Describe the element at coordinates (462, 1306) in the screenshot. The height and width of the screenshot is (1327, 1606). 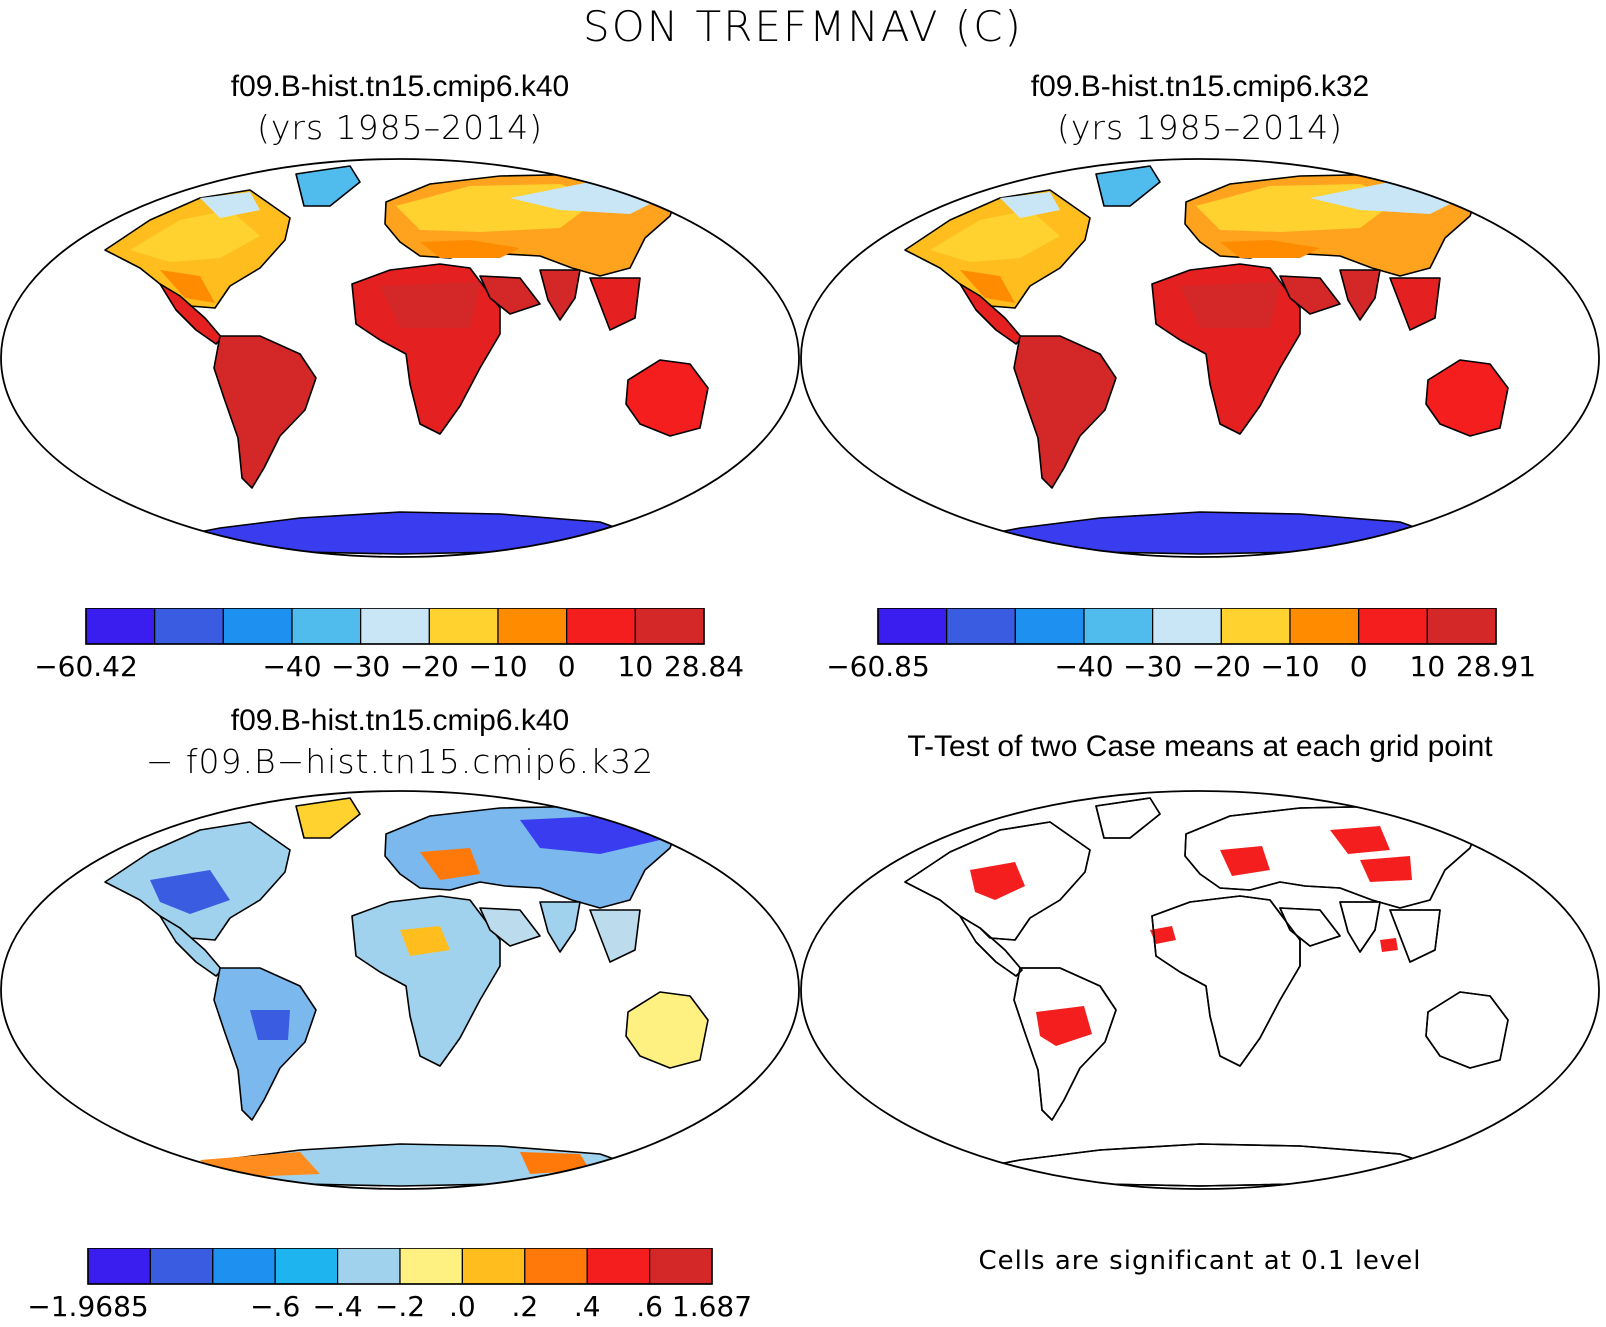
I see `colorbar-tick-label: .0` at that location.